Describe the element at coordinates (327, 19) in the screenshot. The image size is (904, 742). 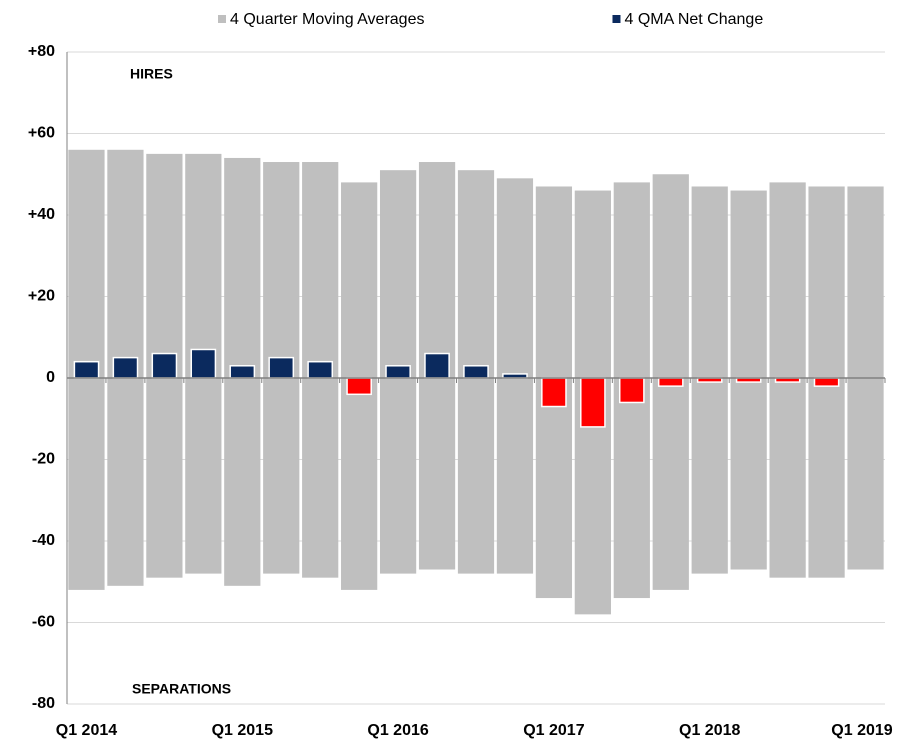
I see `legend-label: 4 Quarter Moving Averages` at that location.